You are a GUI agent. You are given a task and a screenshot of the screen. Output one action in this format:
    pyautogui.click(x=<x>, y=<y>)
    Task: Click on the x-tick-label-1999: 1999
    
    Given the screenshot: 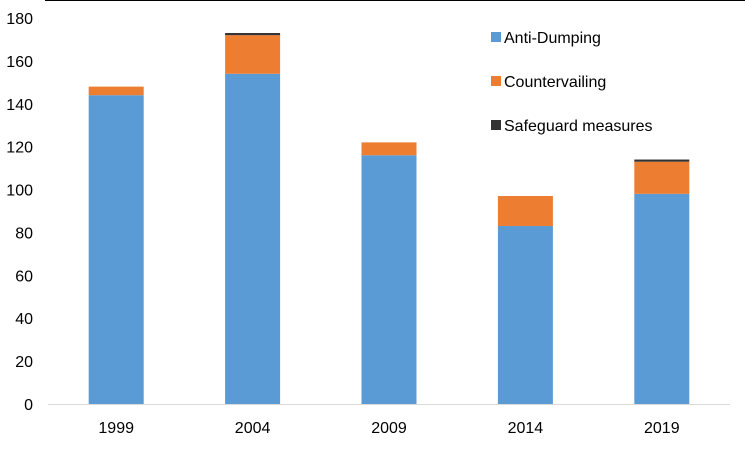 What is the action you would take?
    pyautogui.click(x=116, y=428)
    